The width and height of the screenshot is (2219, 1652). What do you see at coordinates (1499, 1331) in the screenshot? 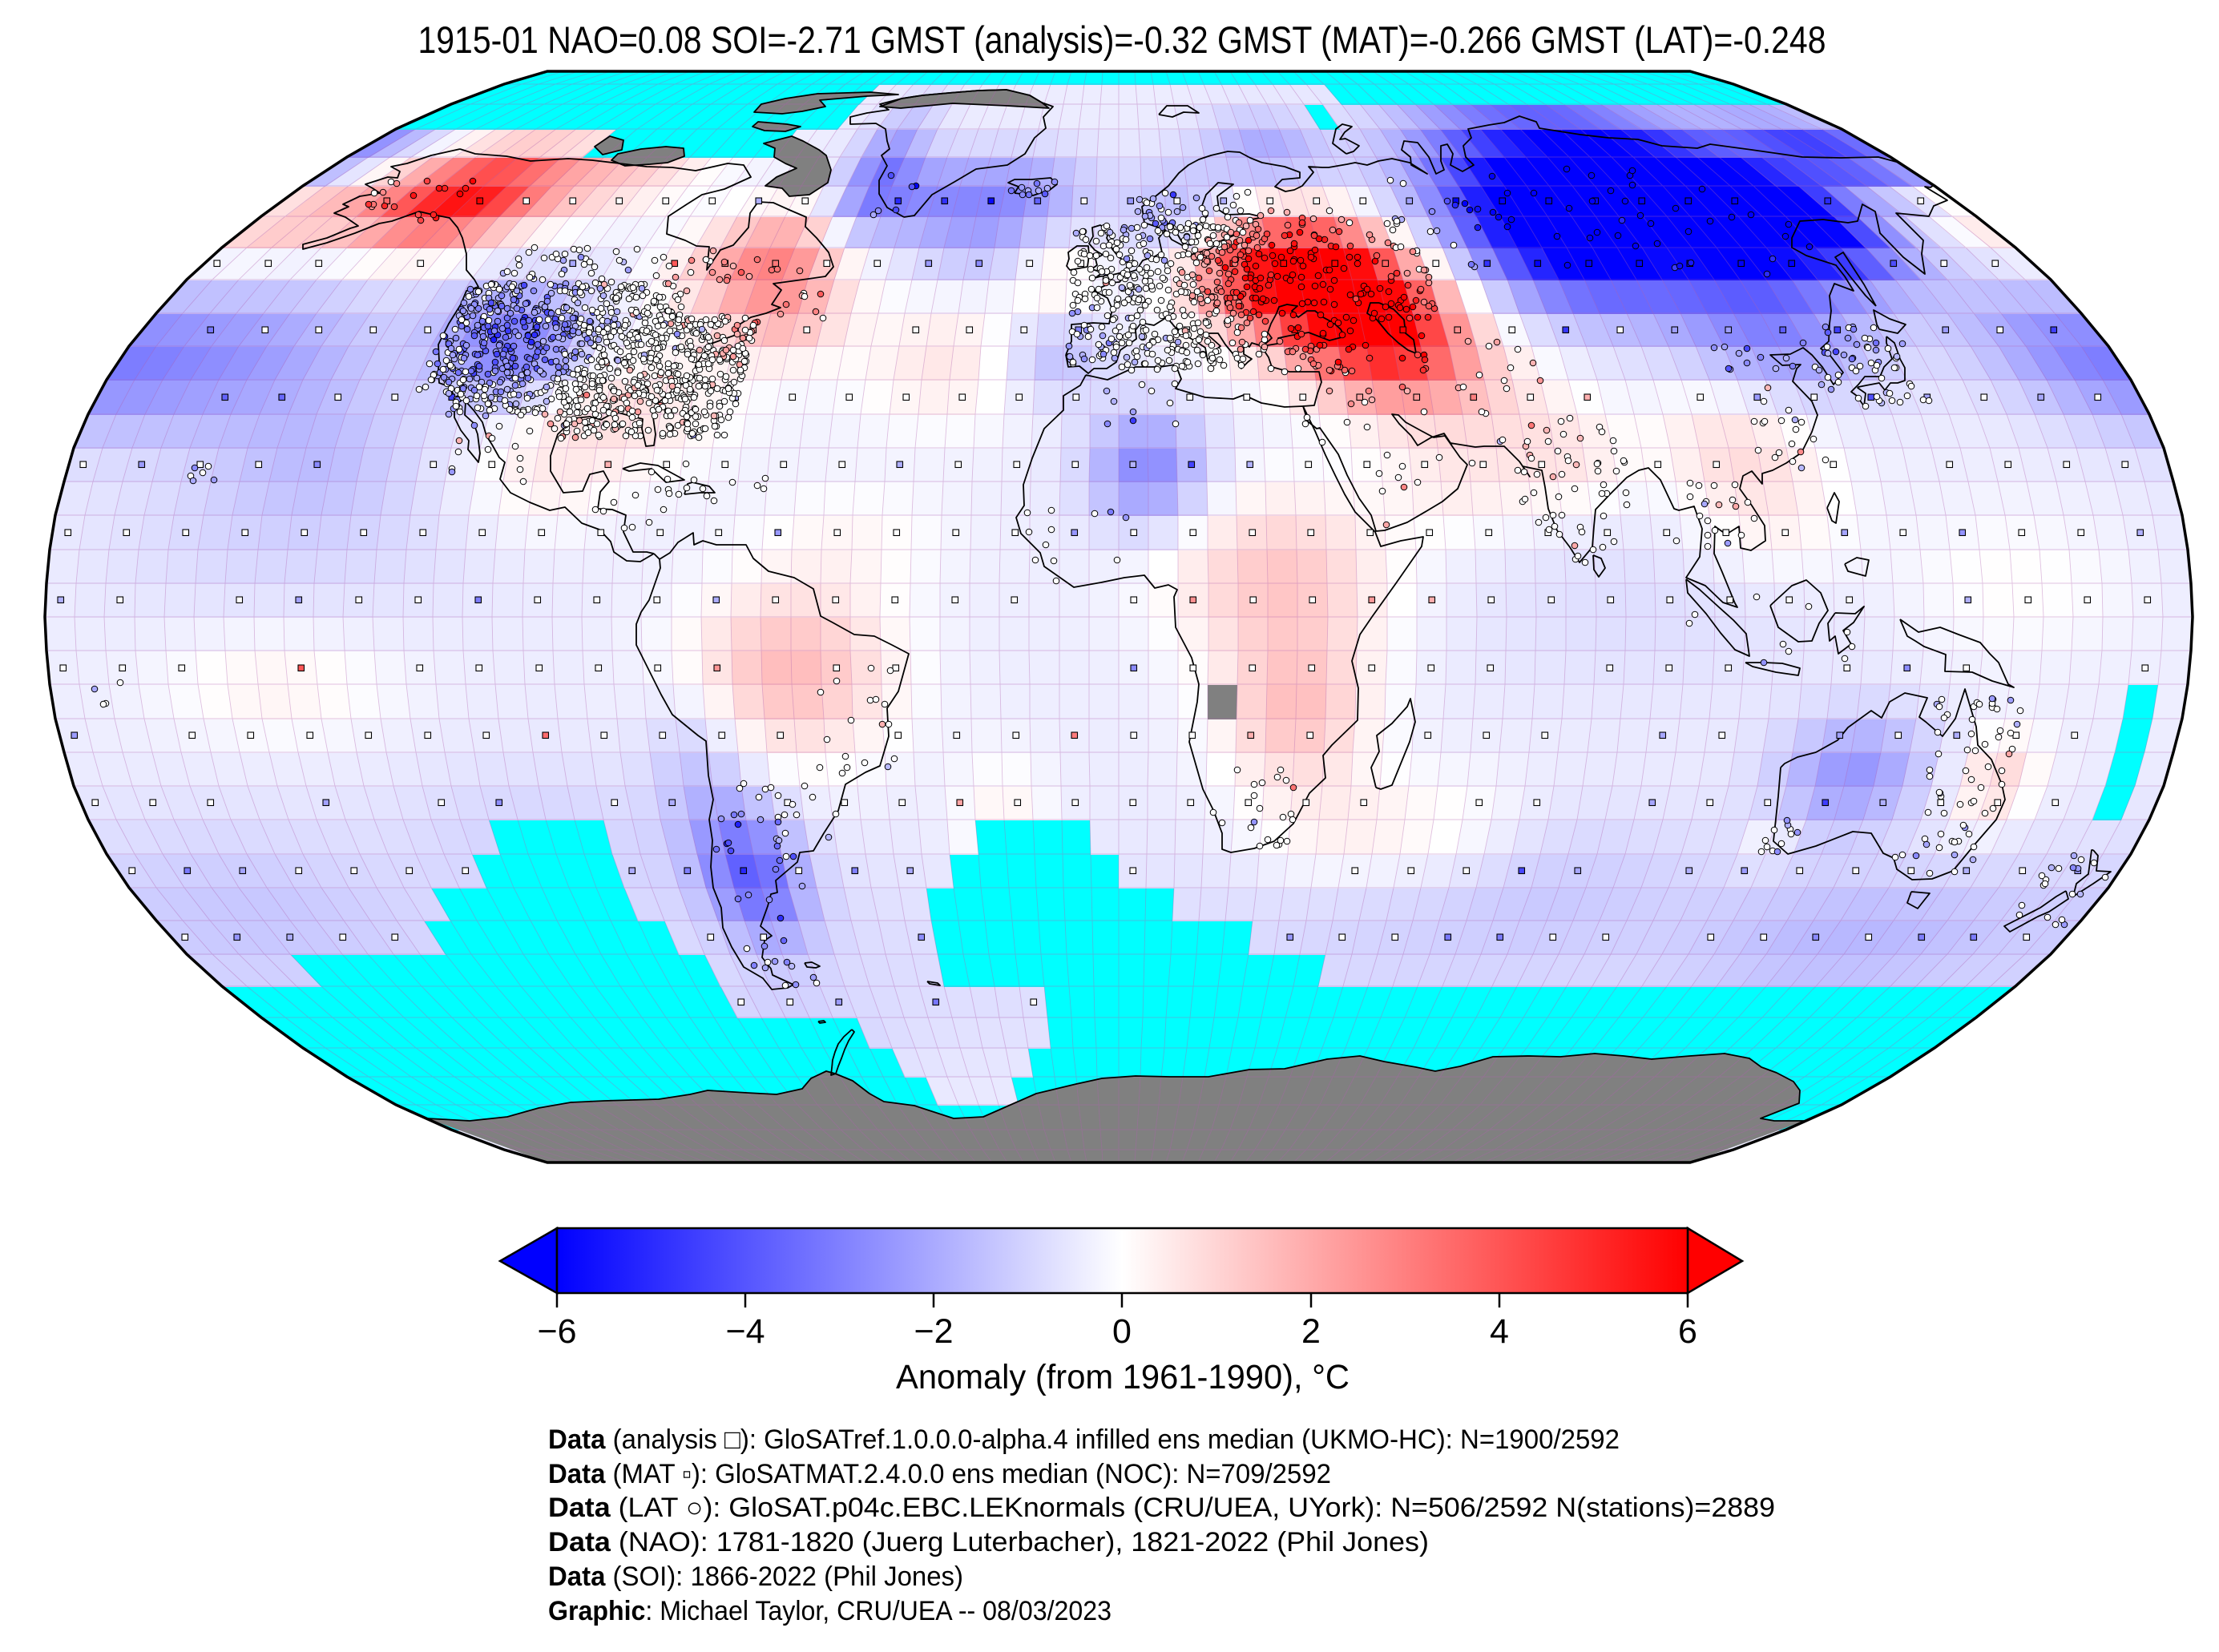
I see `svg-text: 4` at bounding box center [1499, 1331].